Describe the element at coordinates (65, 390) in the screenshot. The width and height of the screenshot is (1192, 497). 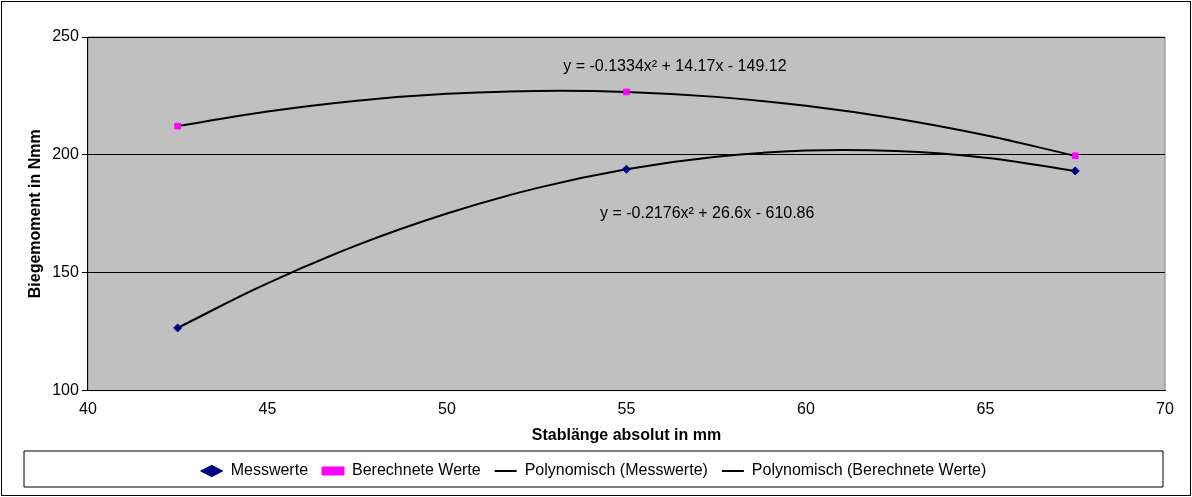
I see `y-tick-label: 100` at that location.